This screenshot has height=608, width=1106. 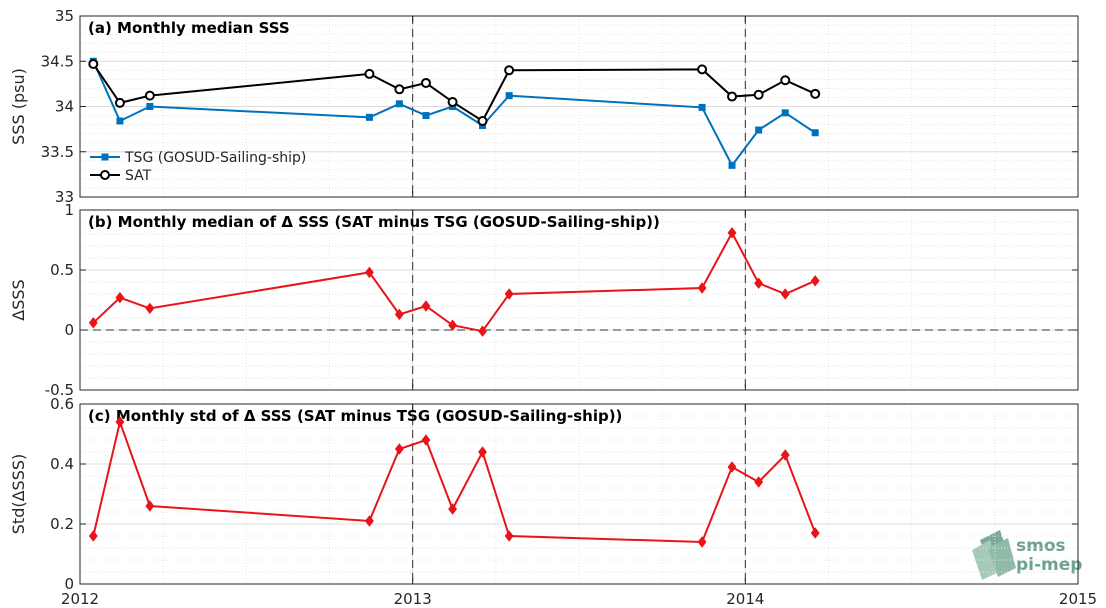 I want to click on y-tick-label: 0.4, so click(x=62, y=464).